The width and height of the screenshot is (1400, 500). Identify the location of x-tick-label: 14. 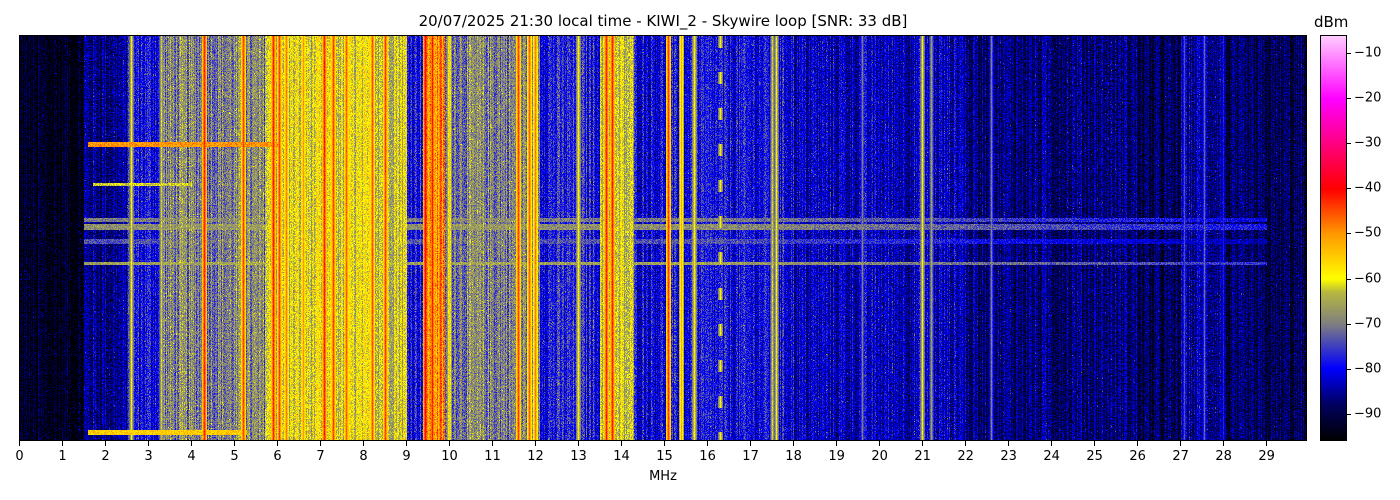
(621, 456).